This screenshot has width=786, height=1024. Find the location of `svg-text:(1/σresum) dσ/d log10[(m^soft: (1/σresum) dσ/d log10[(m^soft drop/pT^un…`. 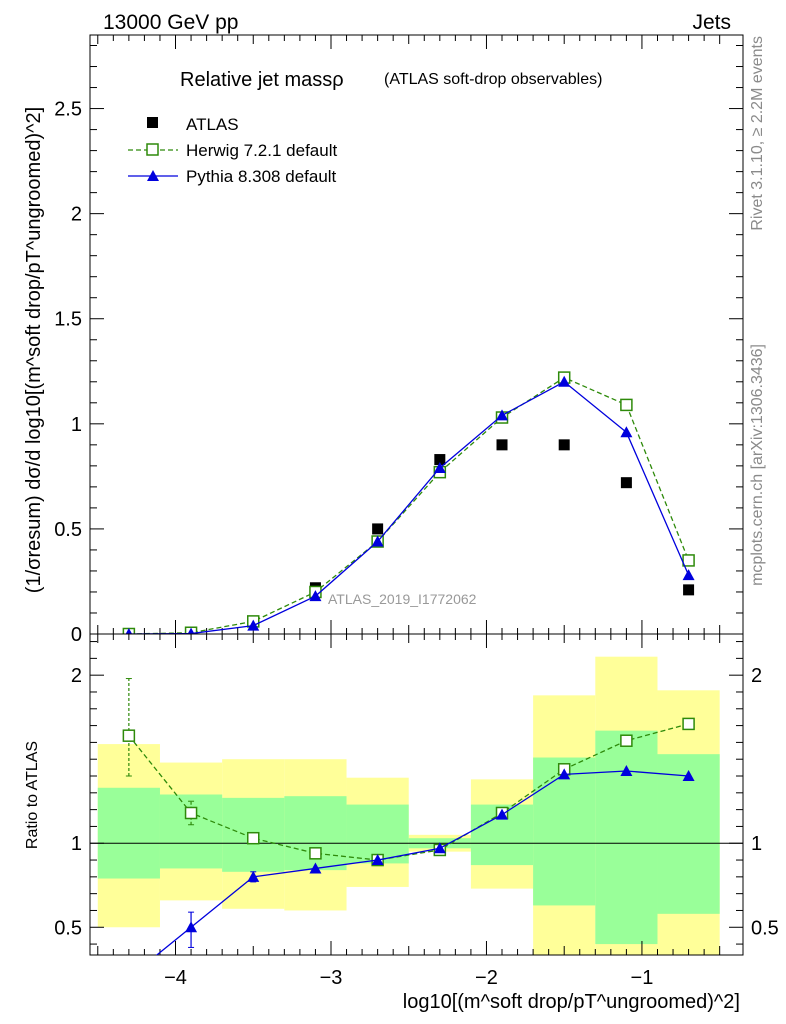

svg-text:(1/σresum) dσ/d log10[(m^soft: (1/σresum) dσ/d log10[(m^soft drop/pT^un… is located at coordinates (34, 350).